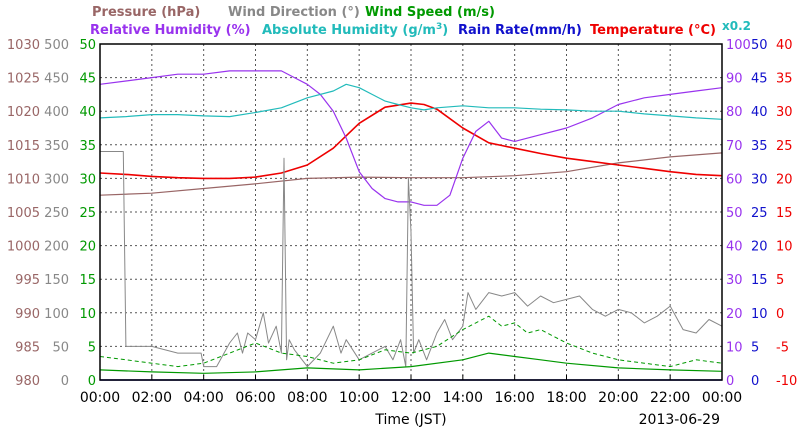 This screenshot has width=800, height=434. I want to click on x-tick-label: 14:00, so click(463, 398).